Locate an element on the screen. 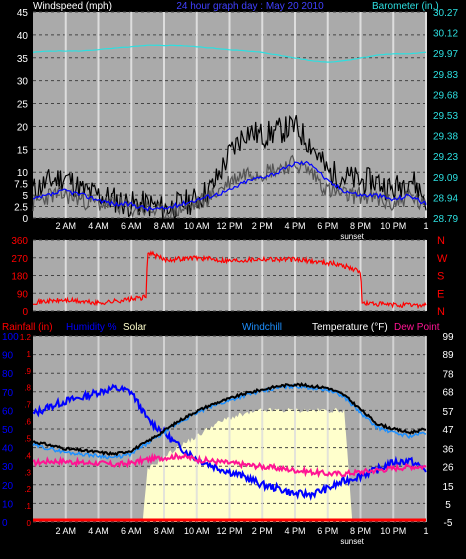  barometer-tick-label: 28.94 is located at coordinates (445, 198).